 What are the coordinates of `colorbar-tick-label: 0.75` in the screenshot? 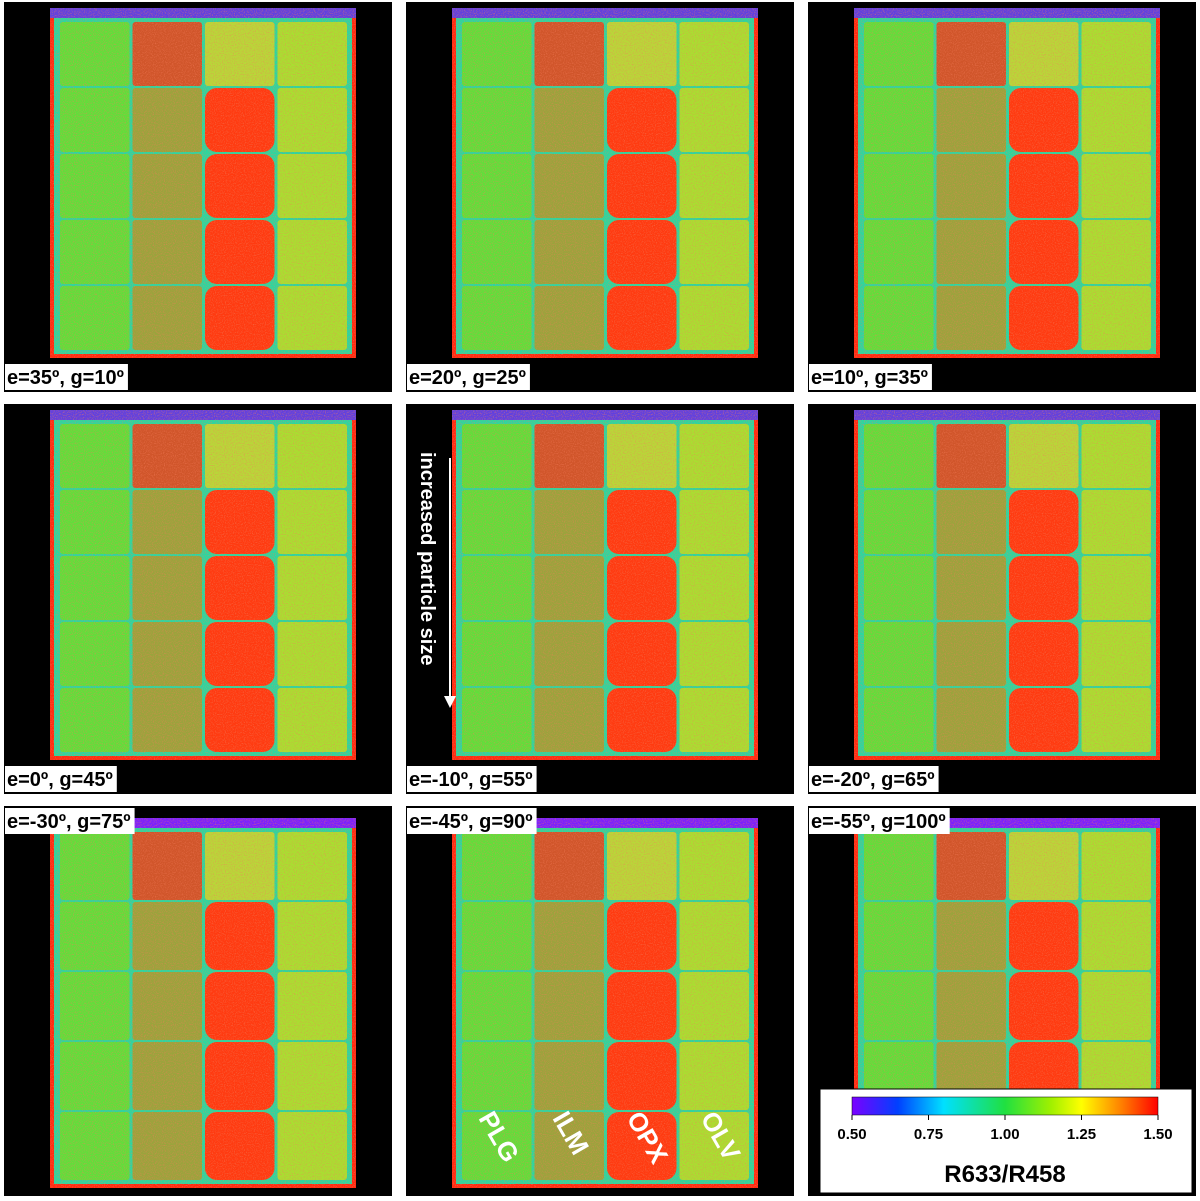 It's located at (928, 1134).